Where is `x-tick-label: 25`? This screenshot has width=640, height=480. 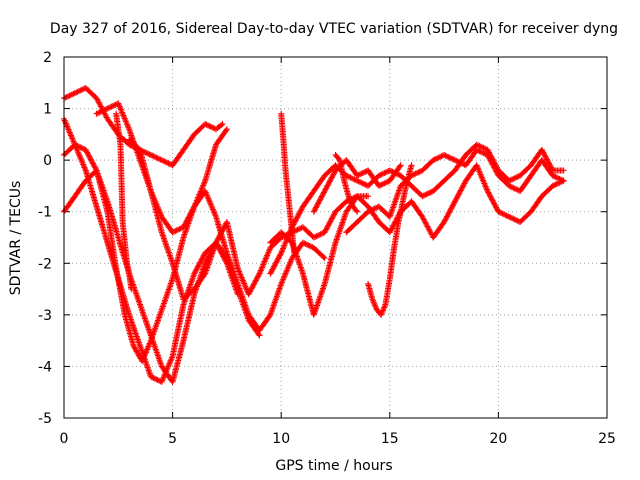
x-tick-label: 25 is located at coordinates (607, 439).